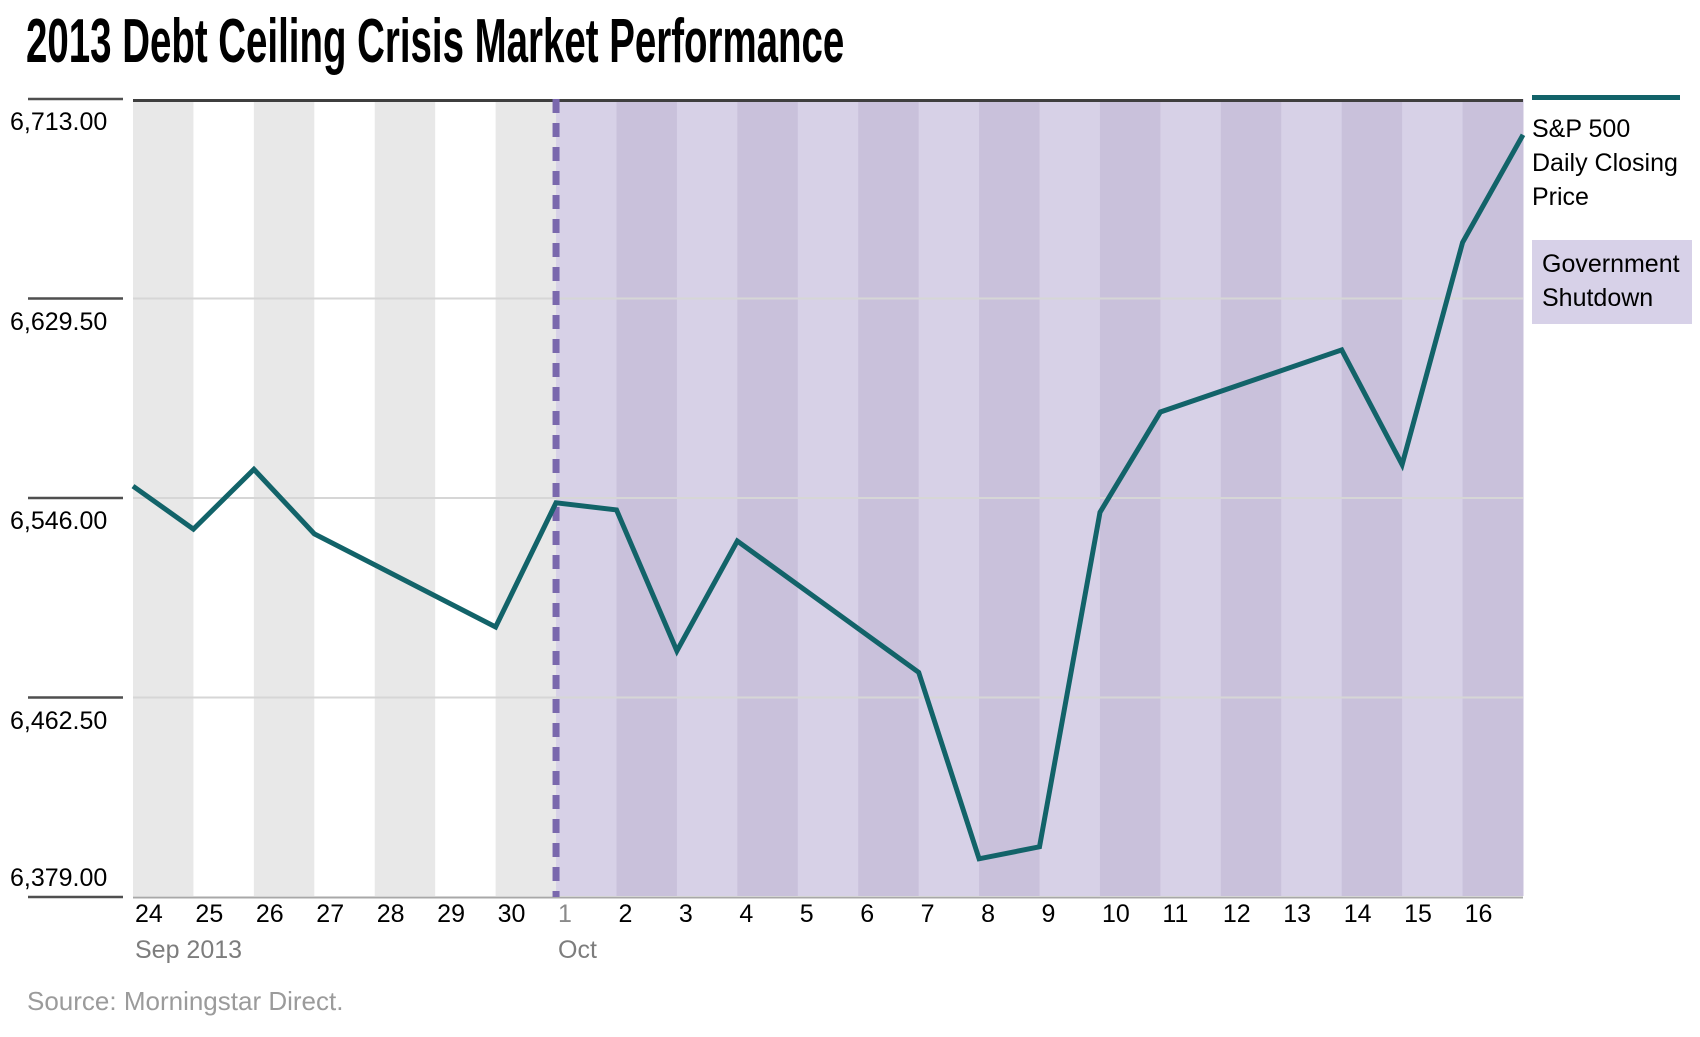  What do you see at coordinates (1297, 914) in the screenshot?
I see `x-tick-label: 13` at bounding box center [1297, 914].